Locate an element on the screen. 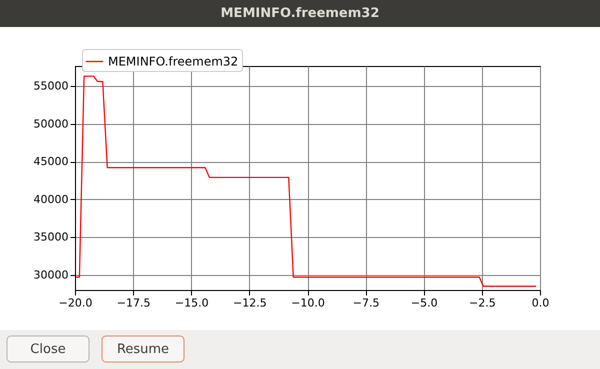  x-tick-label: −15.0 is located at coordinates (191, 303).